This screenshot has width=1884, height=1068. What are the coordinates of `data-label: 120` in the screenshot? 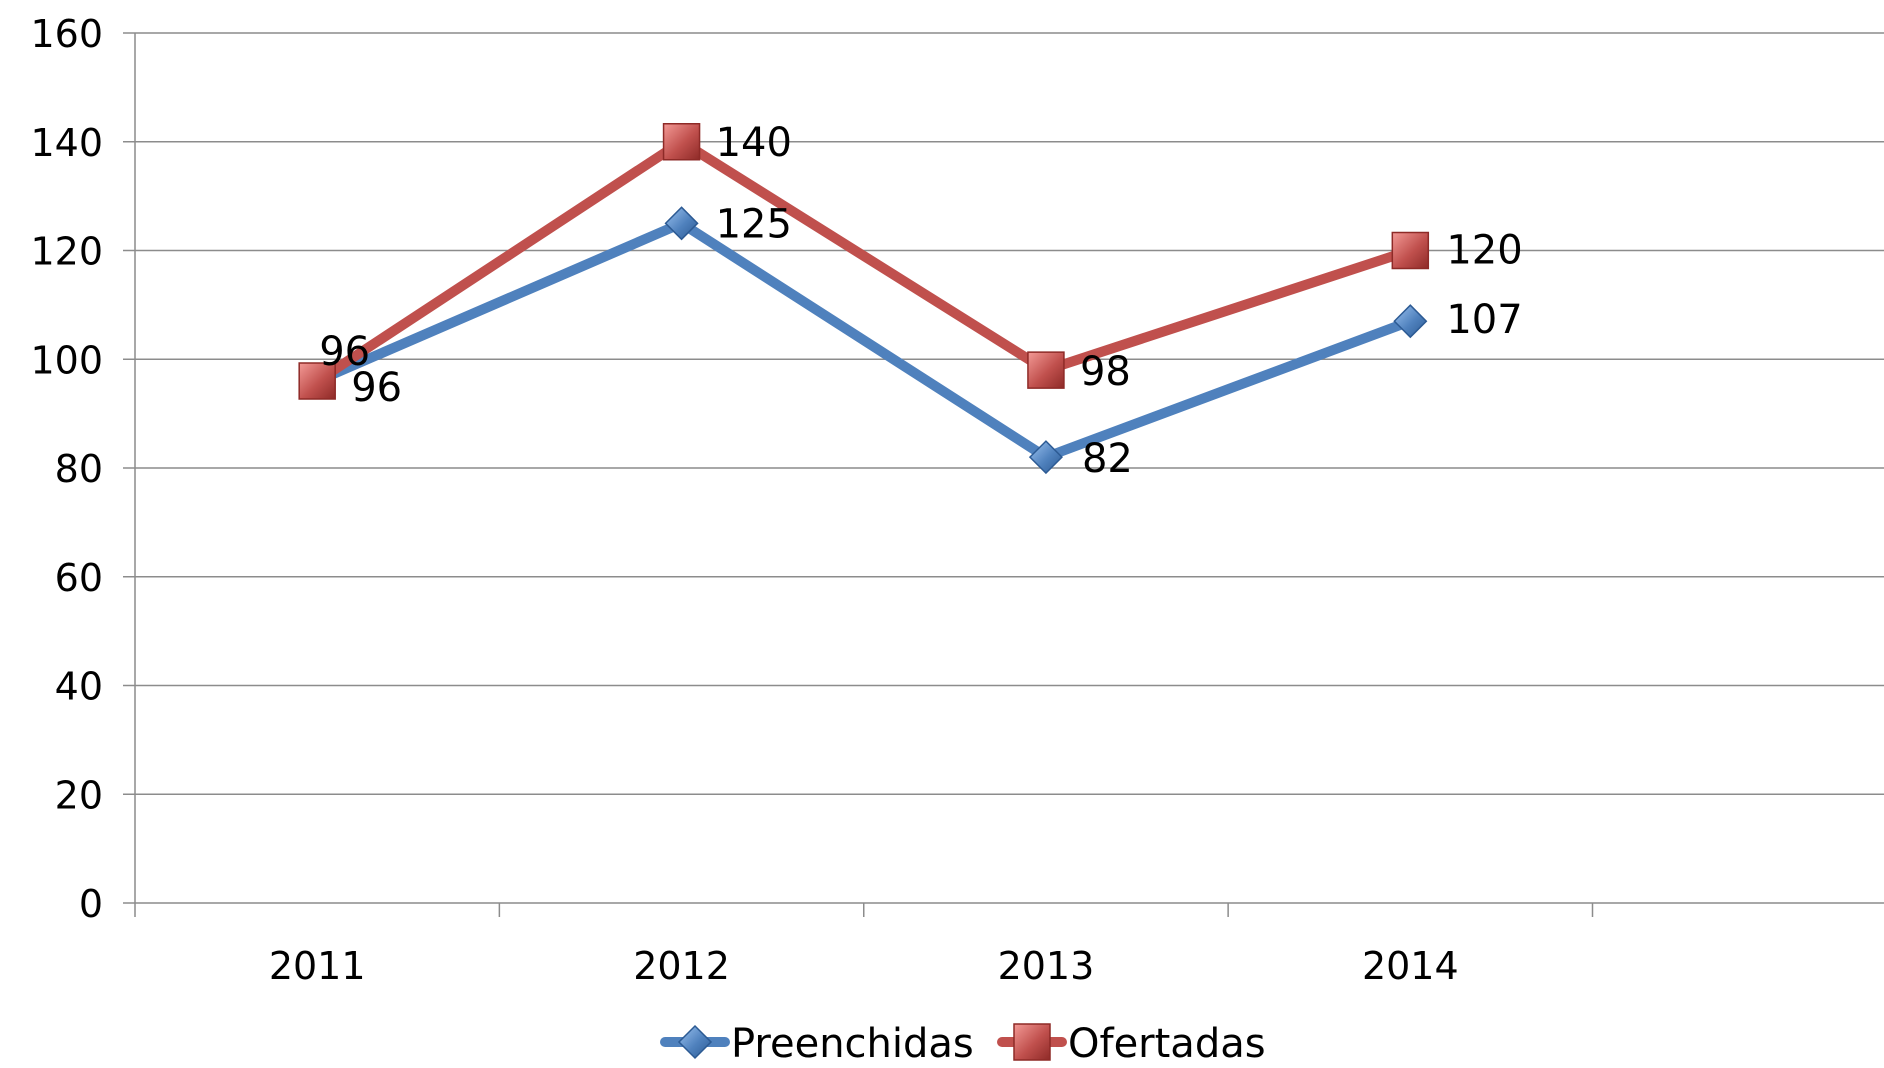 It's located at (1484, 251).